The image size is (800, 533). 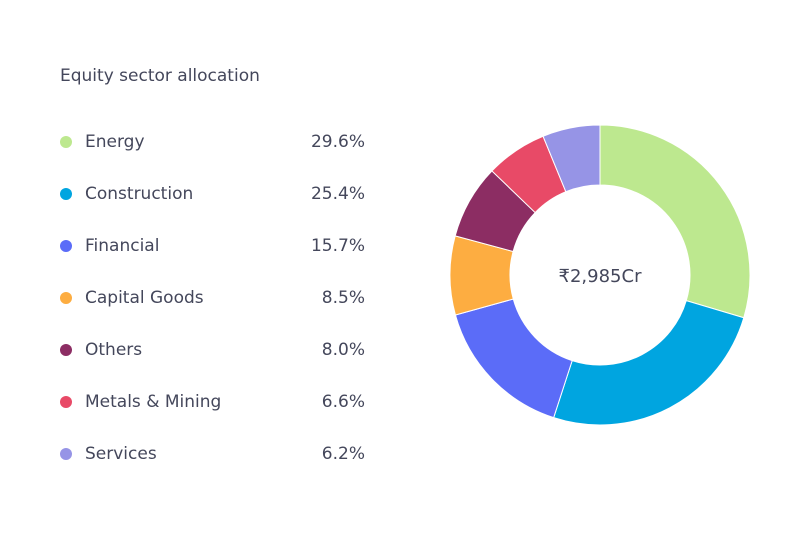 I want to click on legend-item-capital-goods: Capital Goods 8.5%, so click(x=212, y=298).